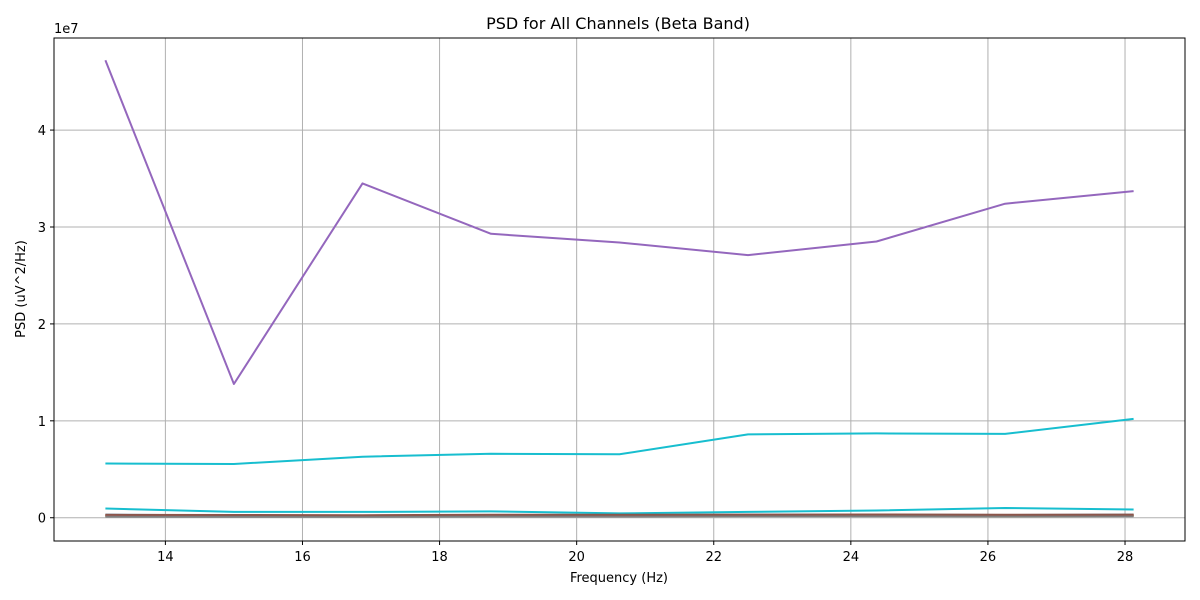 The height and width of the screenshot is (600, 1200). I want to click on x-tick-label: 14, so click(165, 557).